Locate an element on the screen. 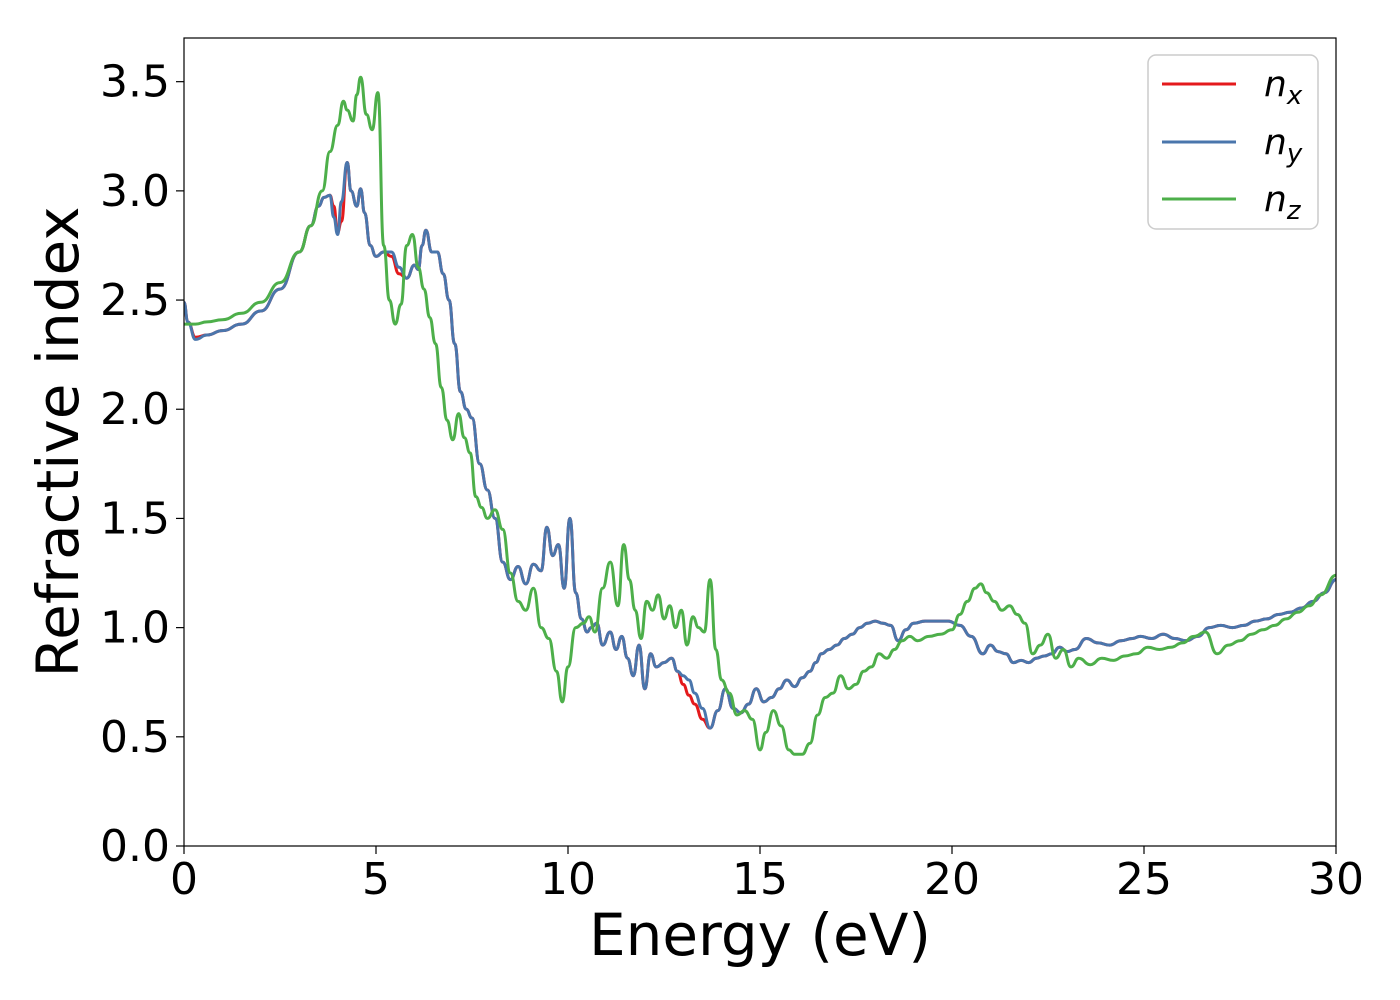 This screenshot has height=1000, width=1400. x-tick-label: 10 is located at coordinates (568, 879).